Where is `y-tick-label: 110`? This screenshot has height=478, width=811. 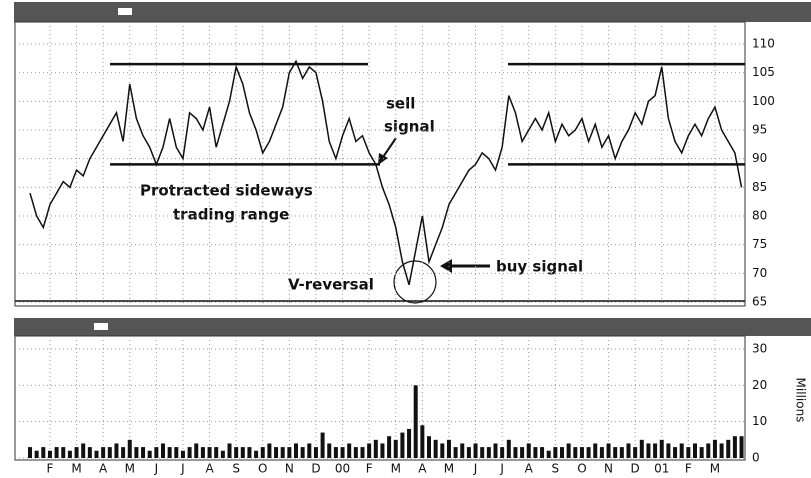
y-tick-label: 110 is located at coordinates (763, 44).